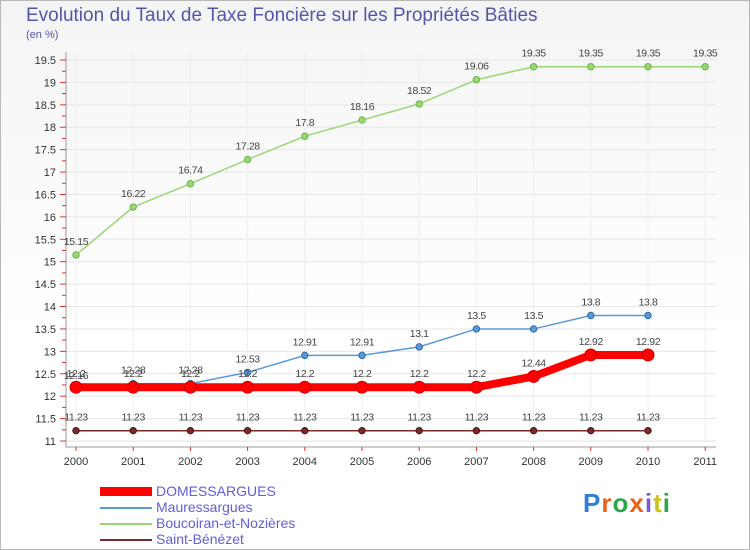 Image resolution: width=750 pixels, height=550 pixels. I want to click on y-tick-label: 12, so click(50, 397).